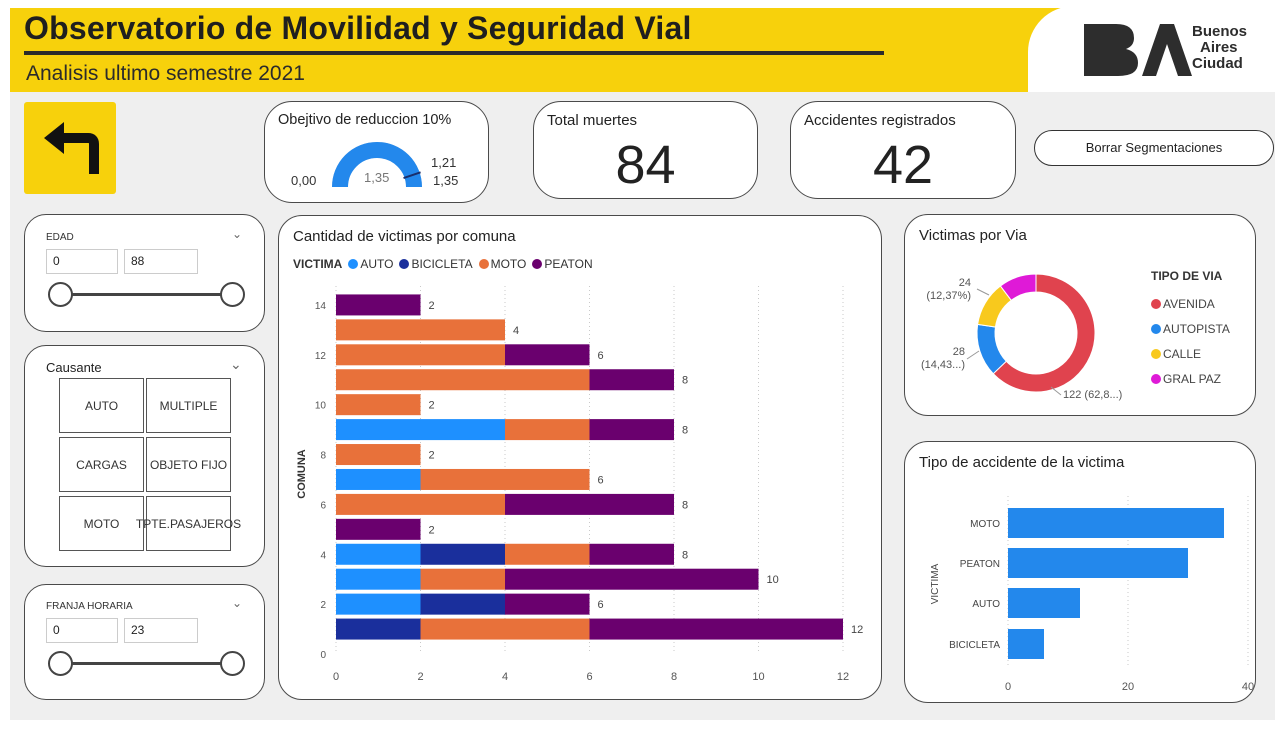  What do you see at coordinates (589, 504) in the screenshot?
I see `bar-segment-comuna-6-peaton` at bounding box center [589, 504].